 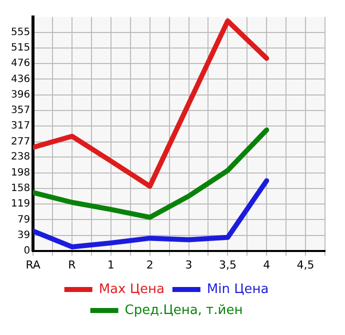 I want to click on x-tick-label: 4,5, so click(x=305, y=265).